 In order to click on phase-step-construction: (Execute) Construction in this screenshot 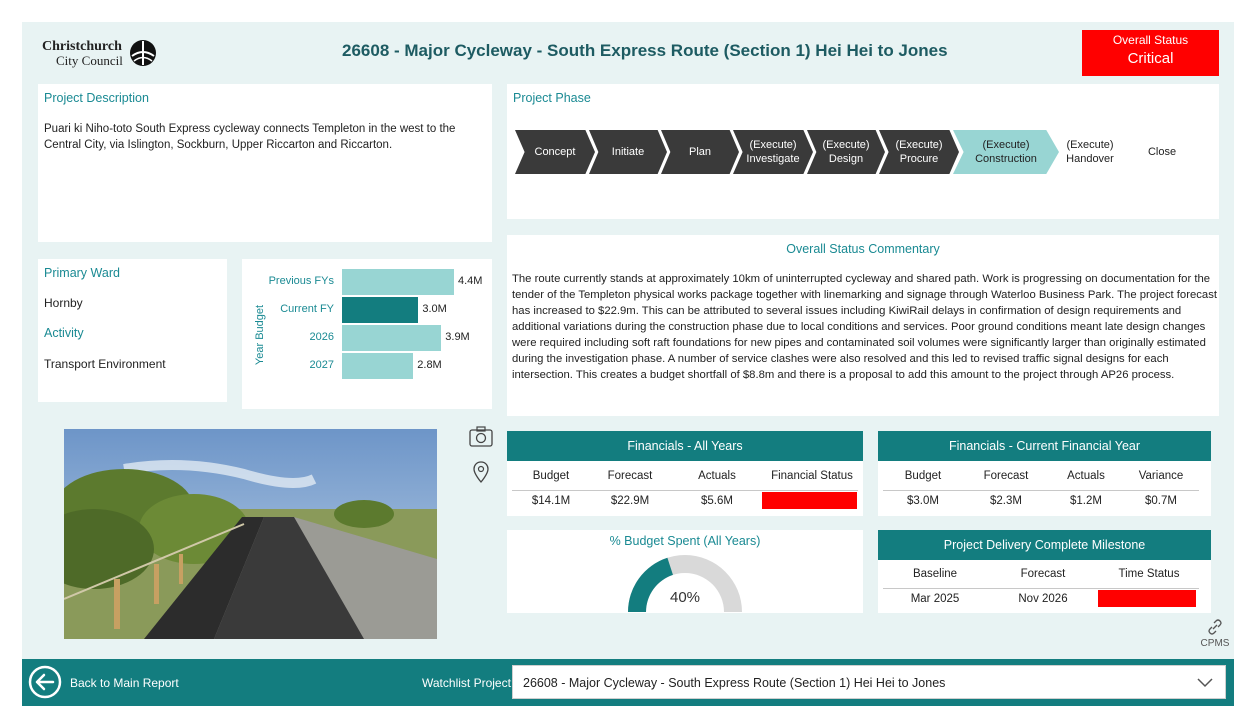, I will do `click(1006, 152)`.